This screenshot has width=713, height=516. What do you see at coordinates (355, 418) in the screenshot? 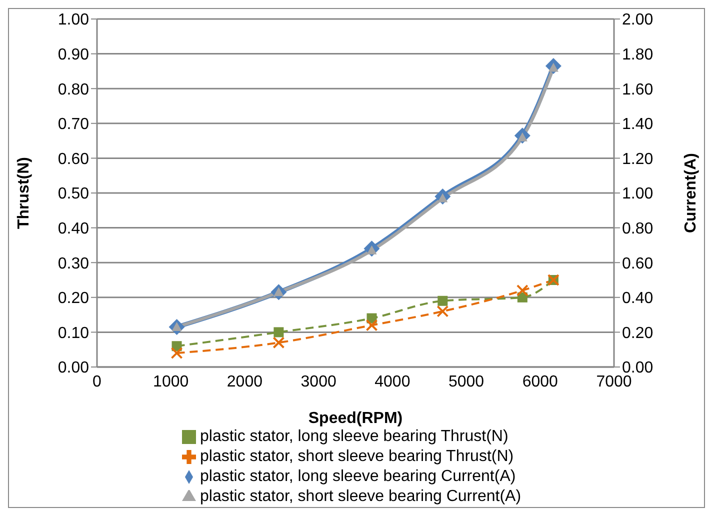
I see `x-axis-title: Speed(RPM)` at bounding box center [355, 418].